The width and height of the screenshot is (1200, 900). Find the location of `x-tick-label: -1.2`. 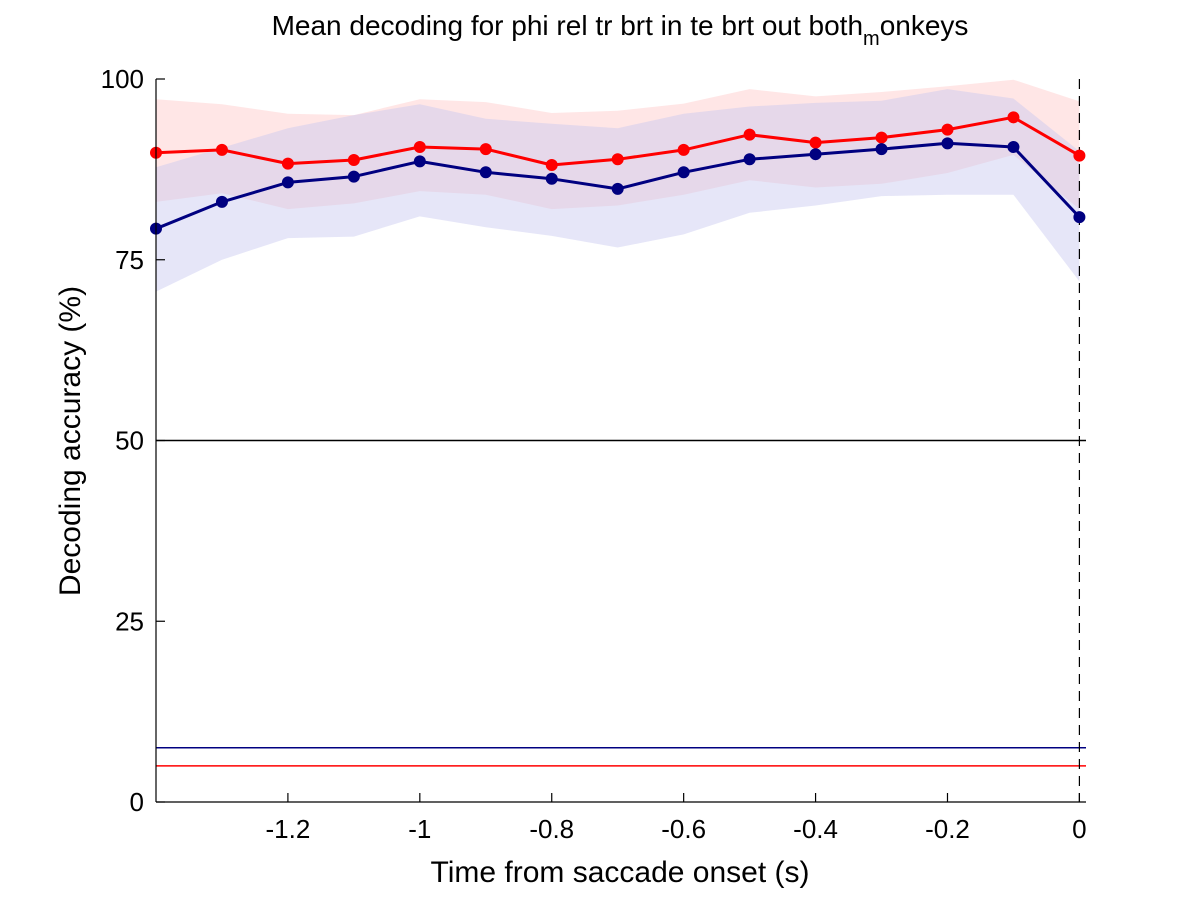

x-tick-label: -1.2 is located at coordinates (288, 829).